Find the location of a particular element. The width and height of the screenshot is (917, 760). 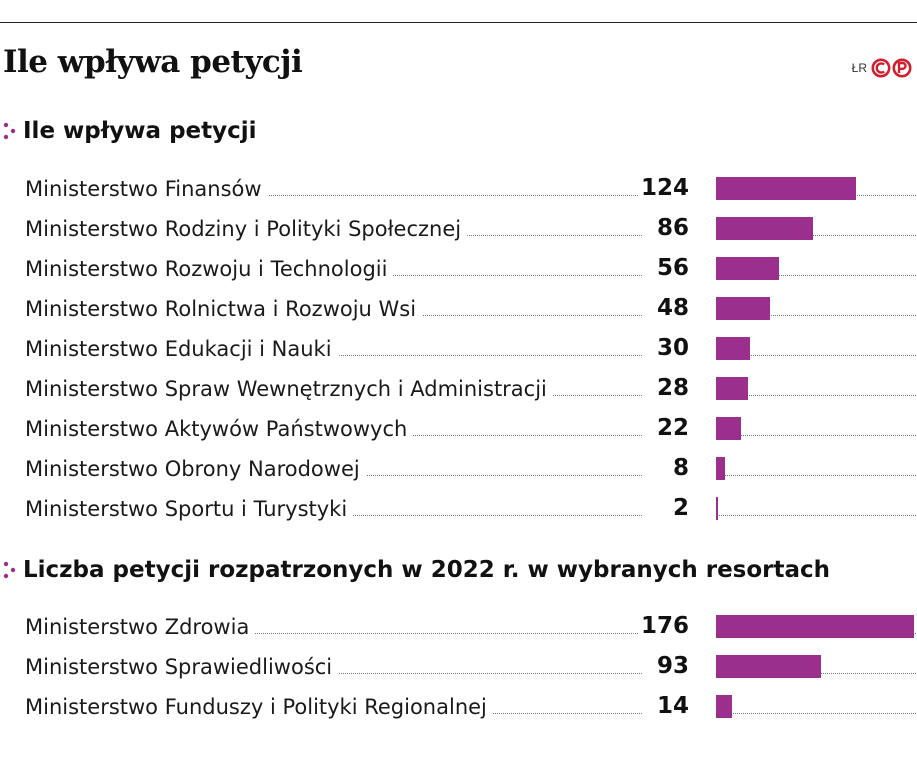

data-label: 48 is located at coordinates (671, 308).